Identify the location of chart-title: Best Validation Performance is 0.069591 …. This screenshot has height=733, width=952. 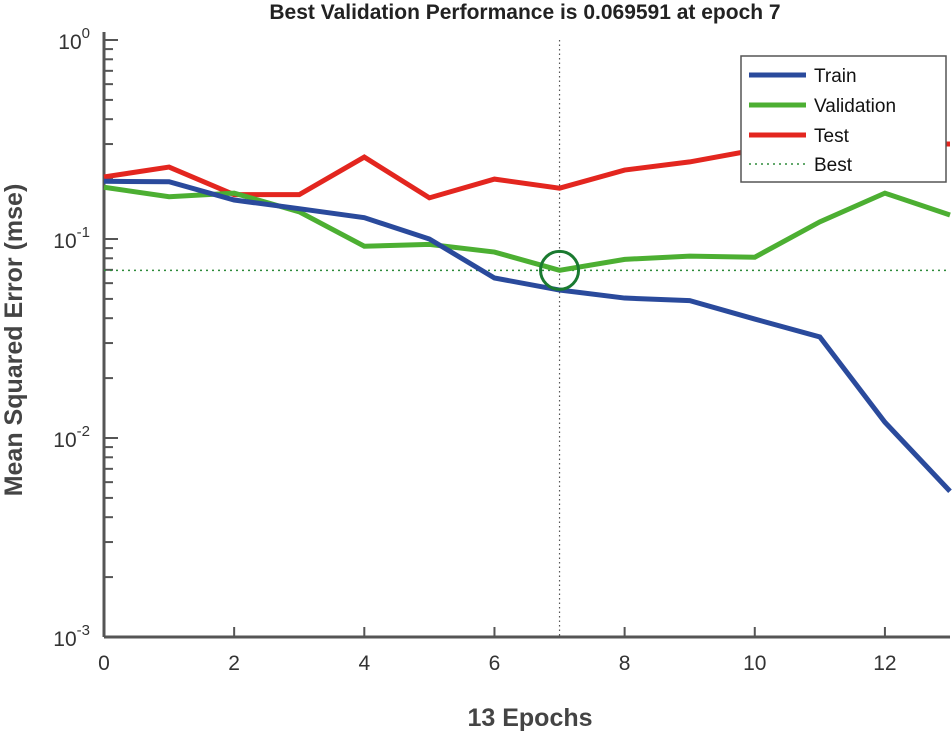
(524, 12).